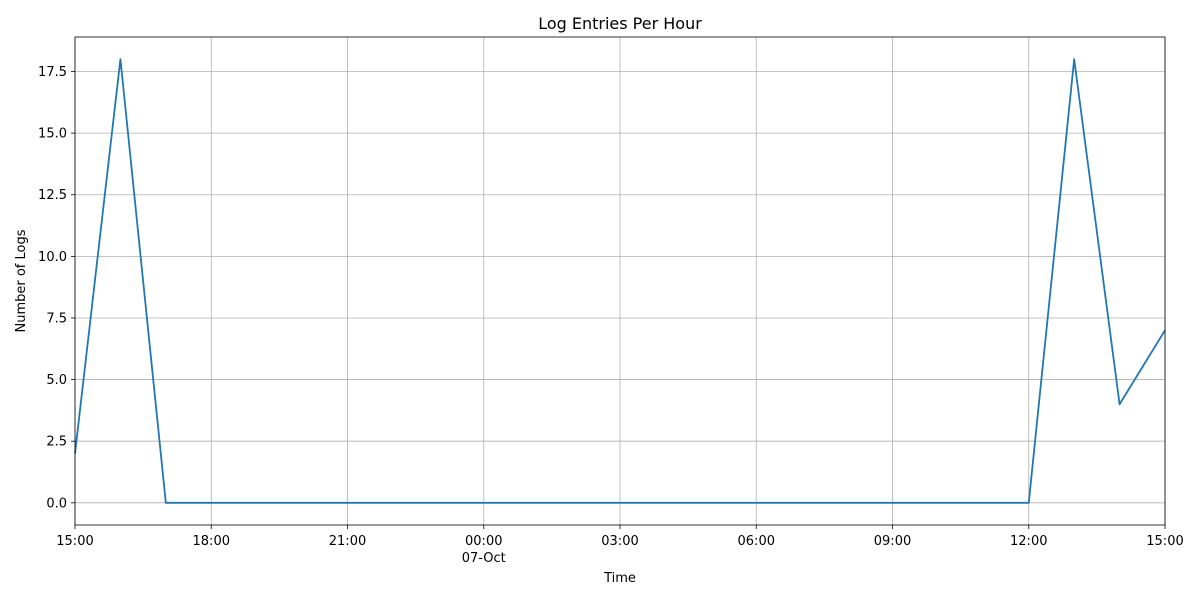 This screenshot has height=600, width=1200. I want to click on x-axis-label: Time, so click(619, 578).